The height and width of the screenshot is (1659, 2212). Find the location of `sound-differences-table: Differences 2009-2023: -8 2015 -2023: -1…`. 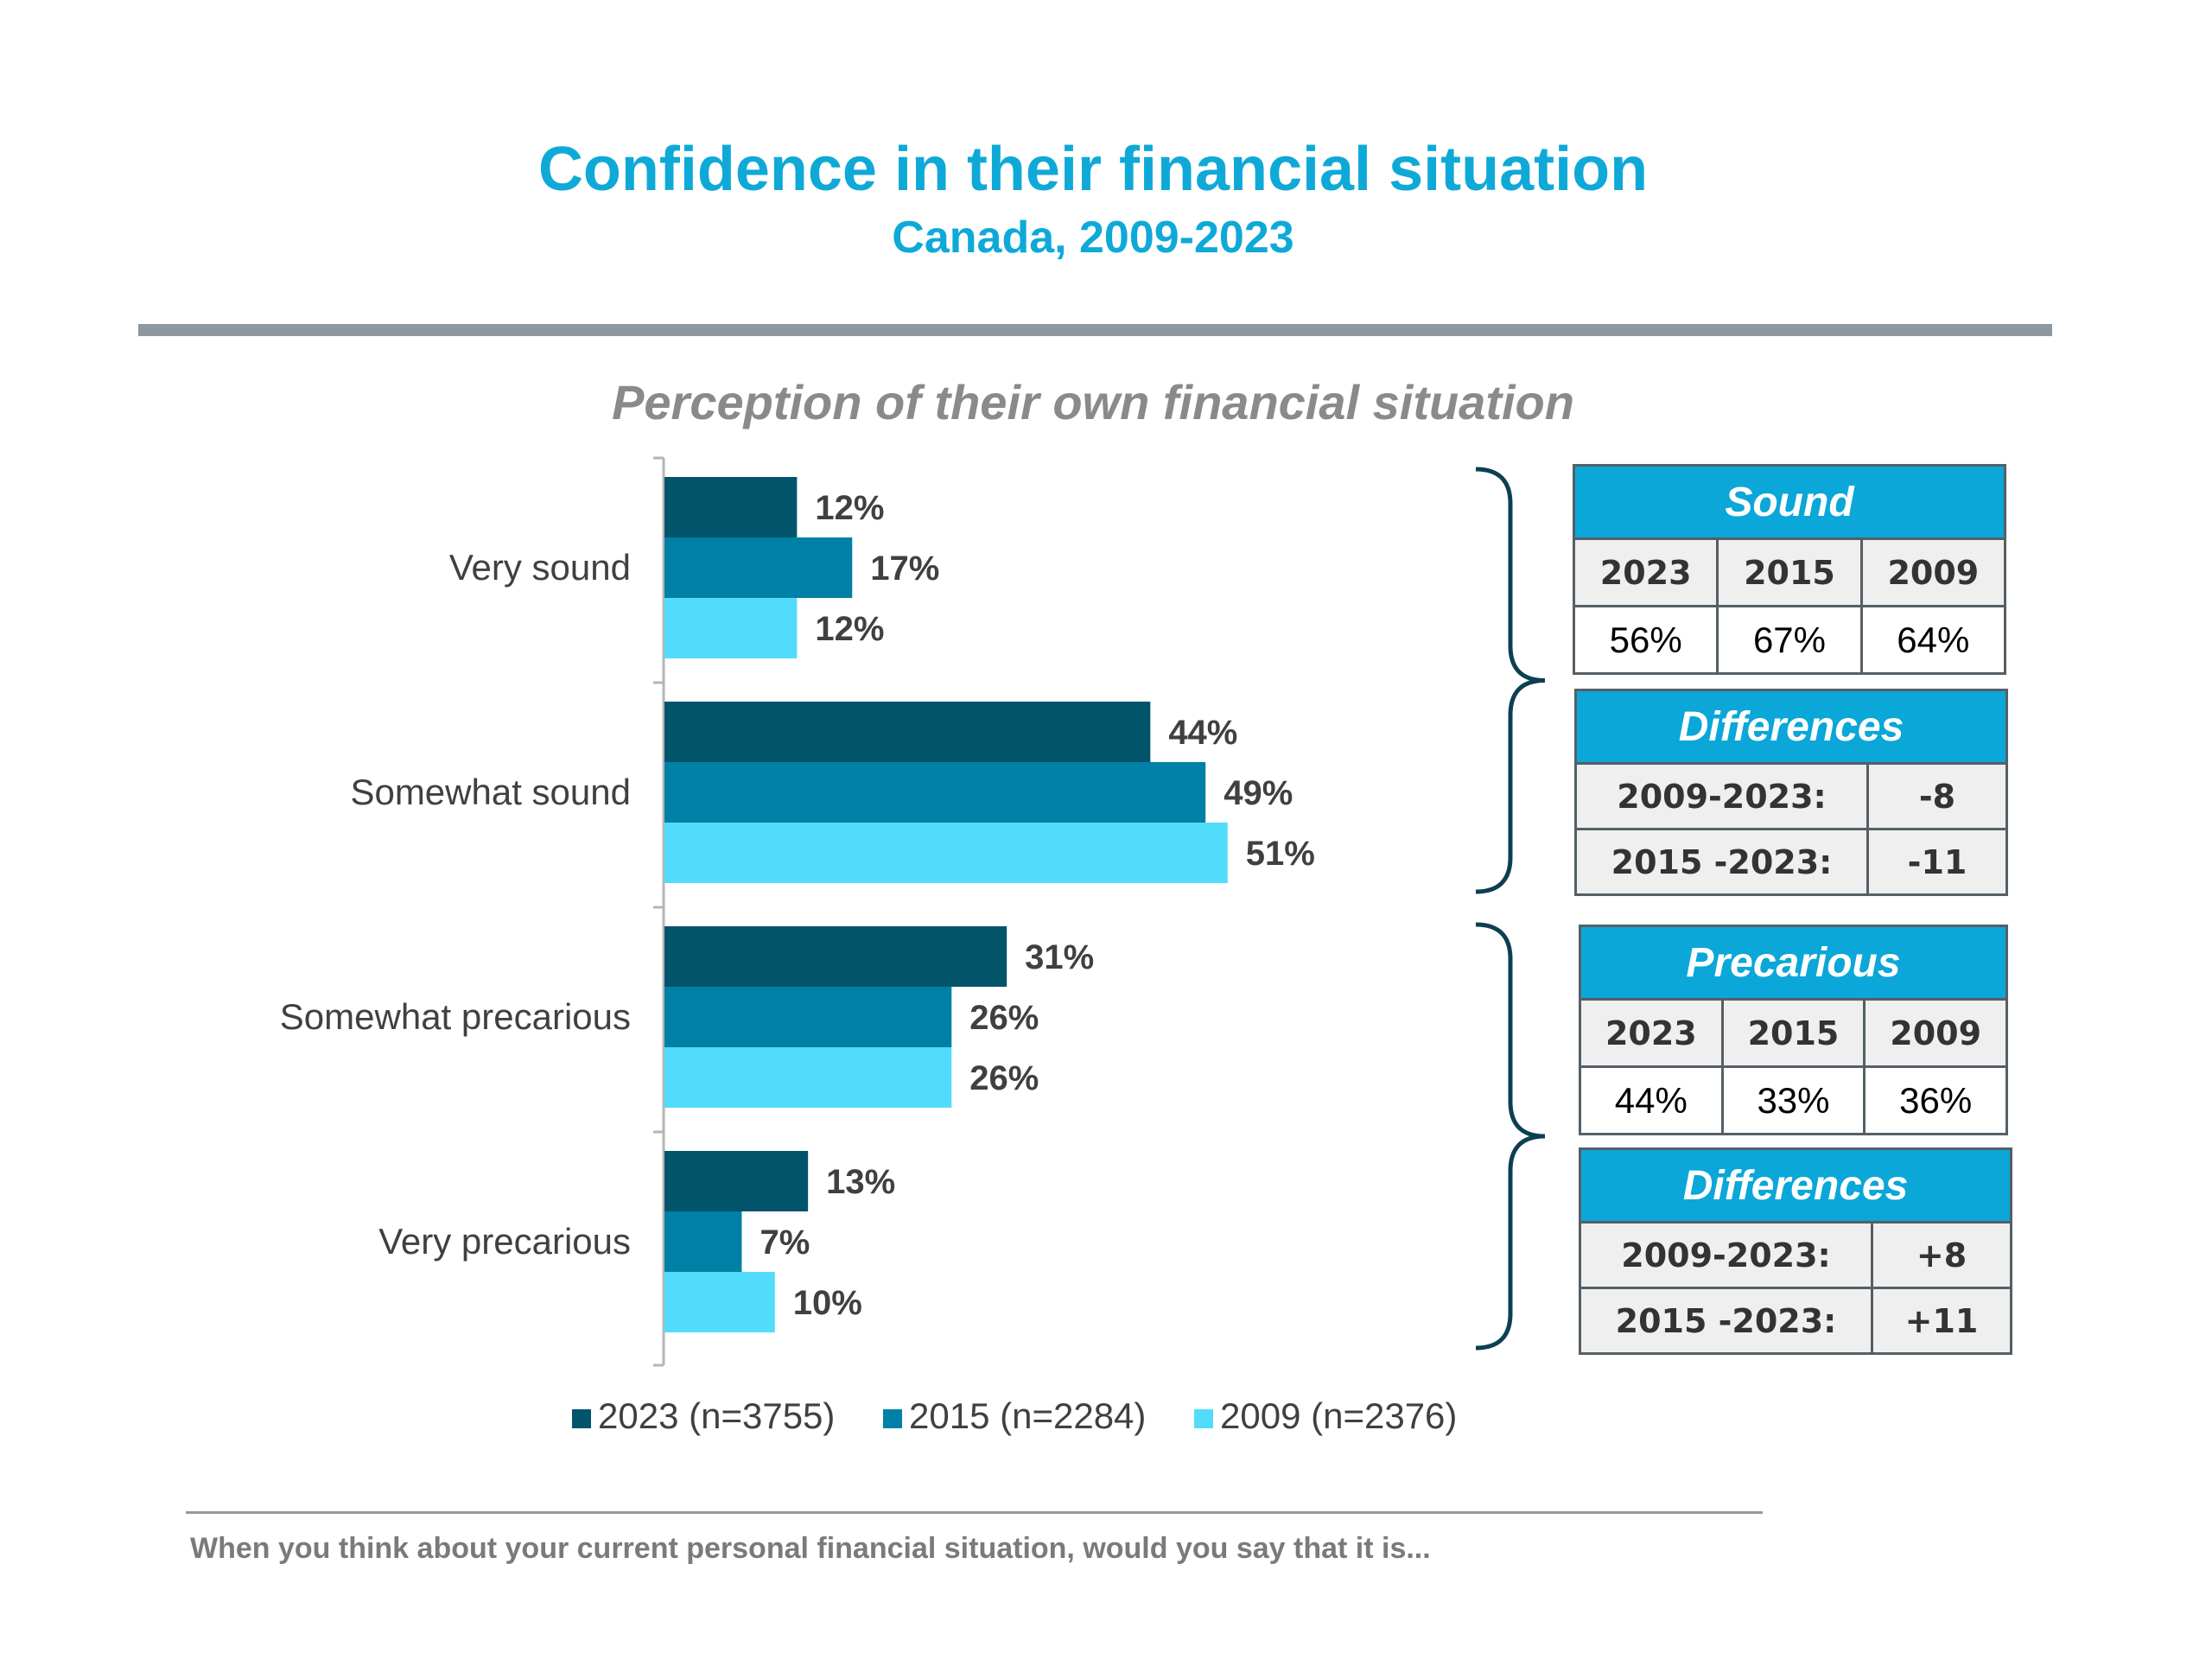

sound-differences-table: Differences 2009-2023: -8 2015 -2023: -1… is located at coordinates (1791, 792).